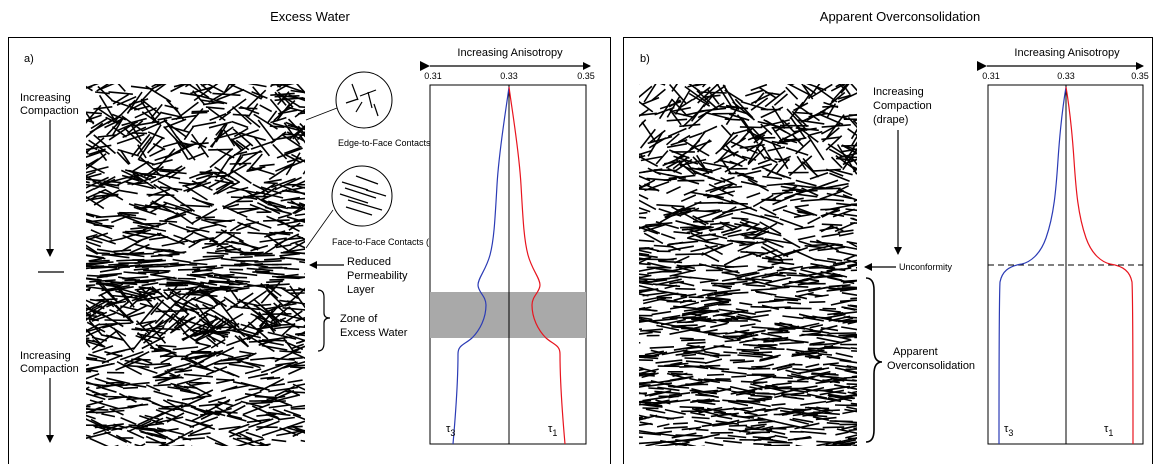 Image resolution: width=1153 pixels, height=464 pixels. What do you see at coordinates (45, 356) in the screenshot?
I see `compaction-bottom-line1: Increasing` at bounding box center [45, 356].